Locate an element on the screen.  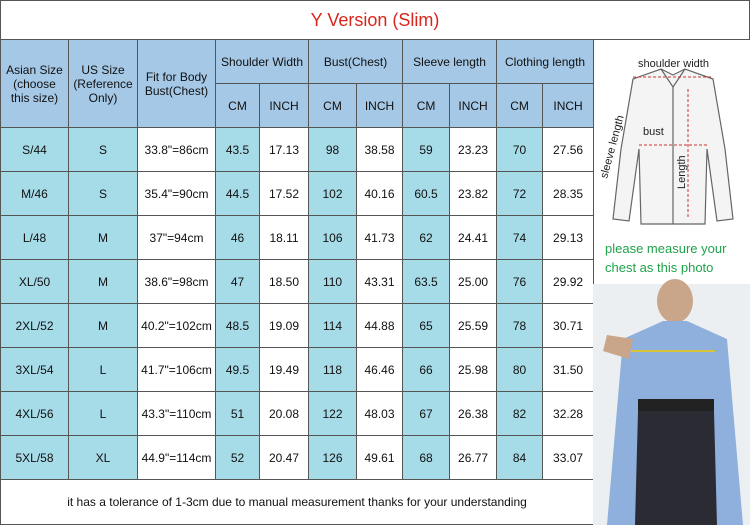
table-cell: Asian Size (choose this size) is located at coordinates (34, 83).